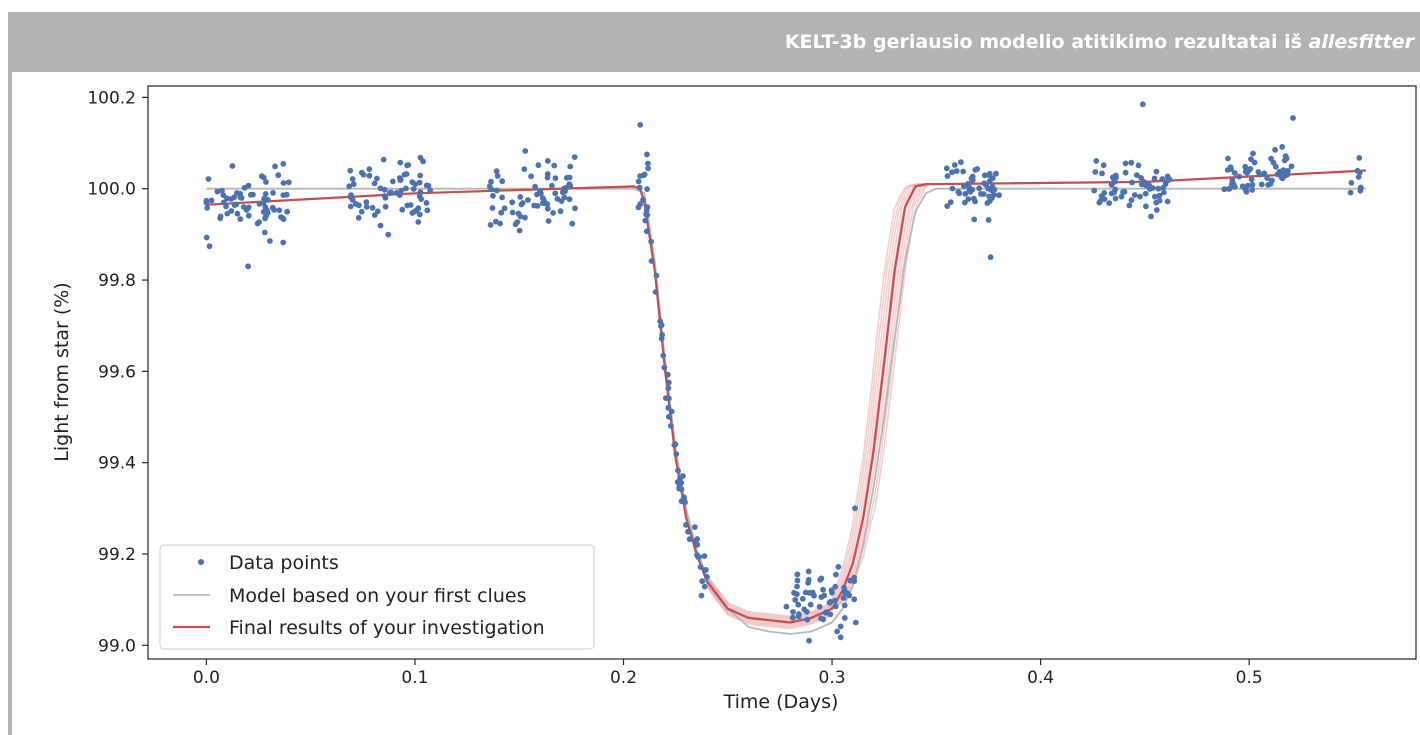 The width and height of the screenshot is (1420, 735). I want to click on y-tick-label: 99.4, so click(117, 464).